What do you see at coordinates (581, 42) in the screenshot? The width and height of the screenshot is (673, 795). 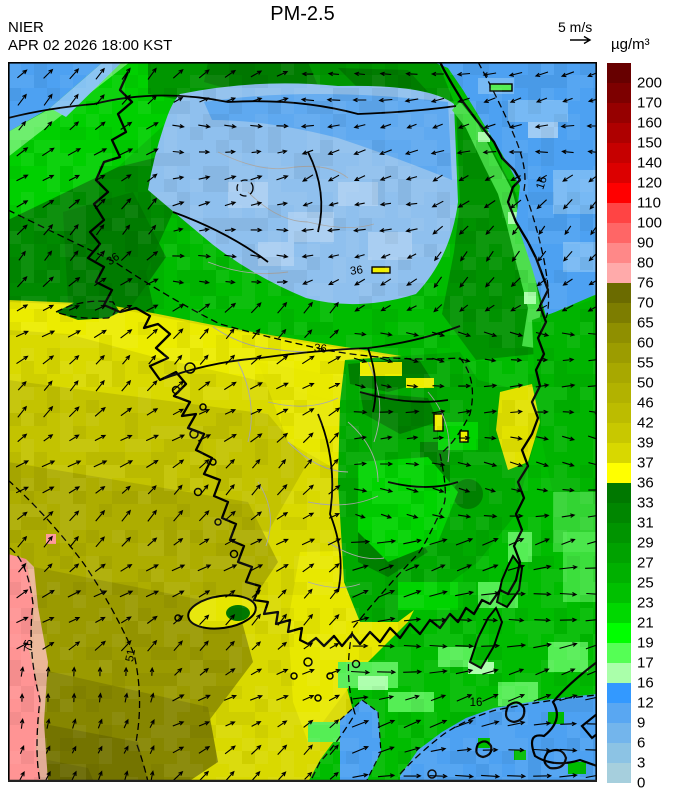 I see `wind-reference-arrow-icon` at bounding box center [581, 42].